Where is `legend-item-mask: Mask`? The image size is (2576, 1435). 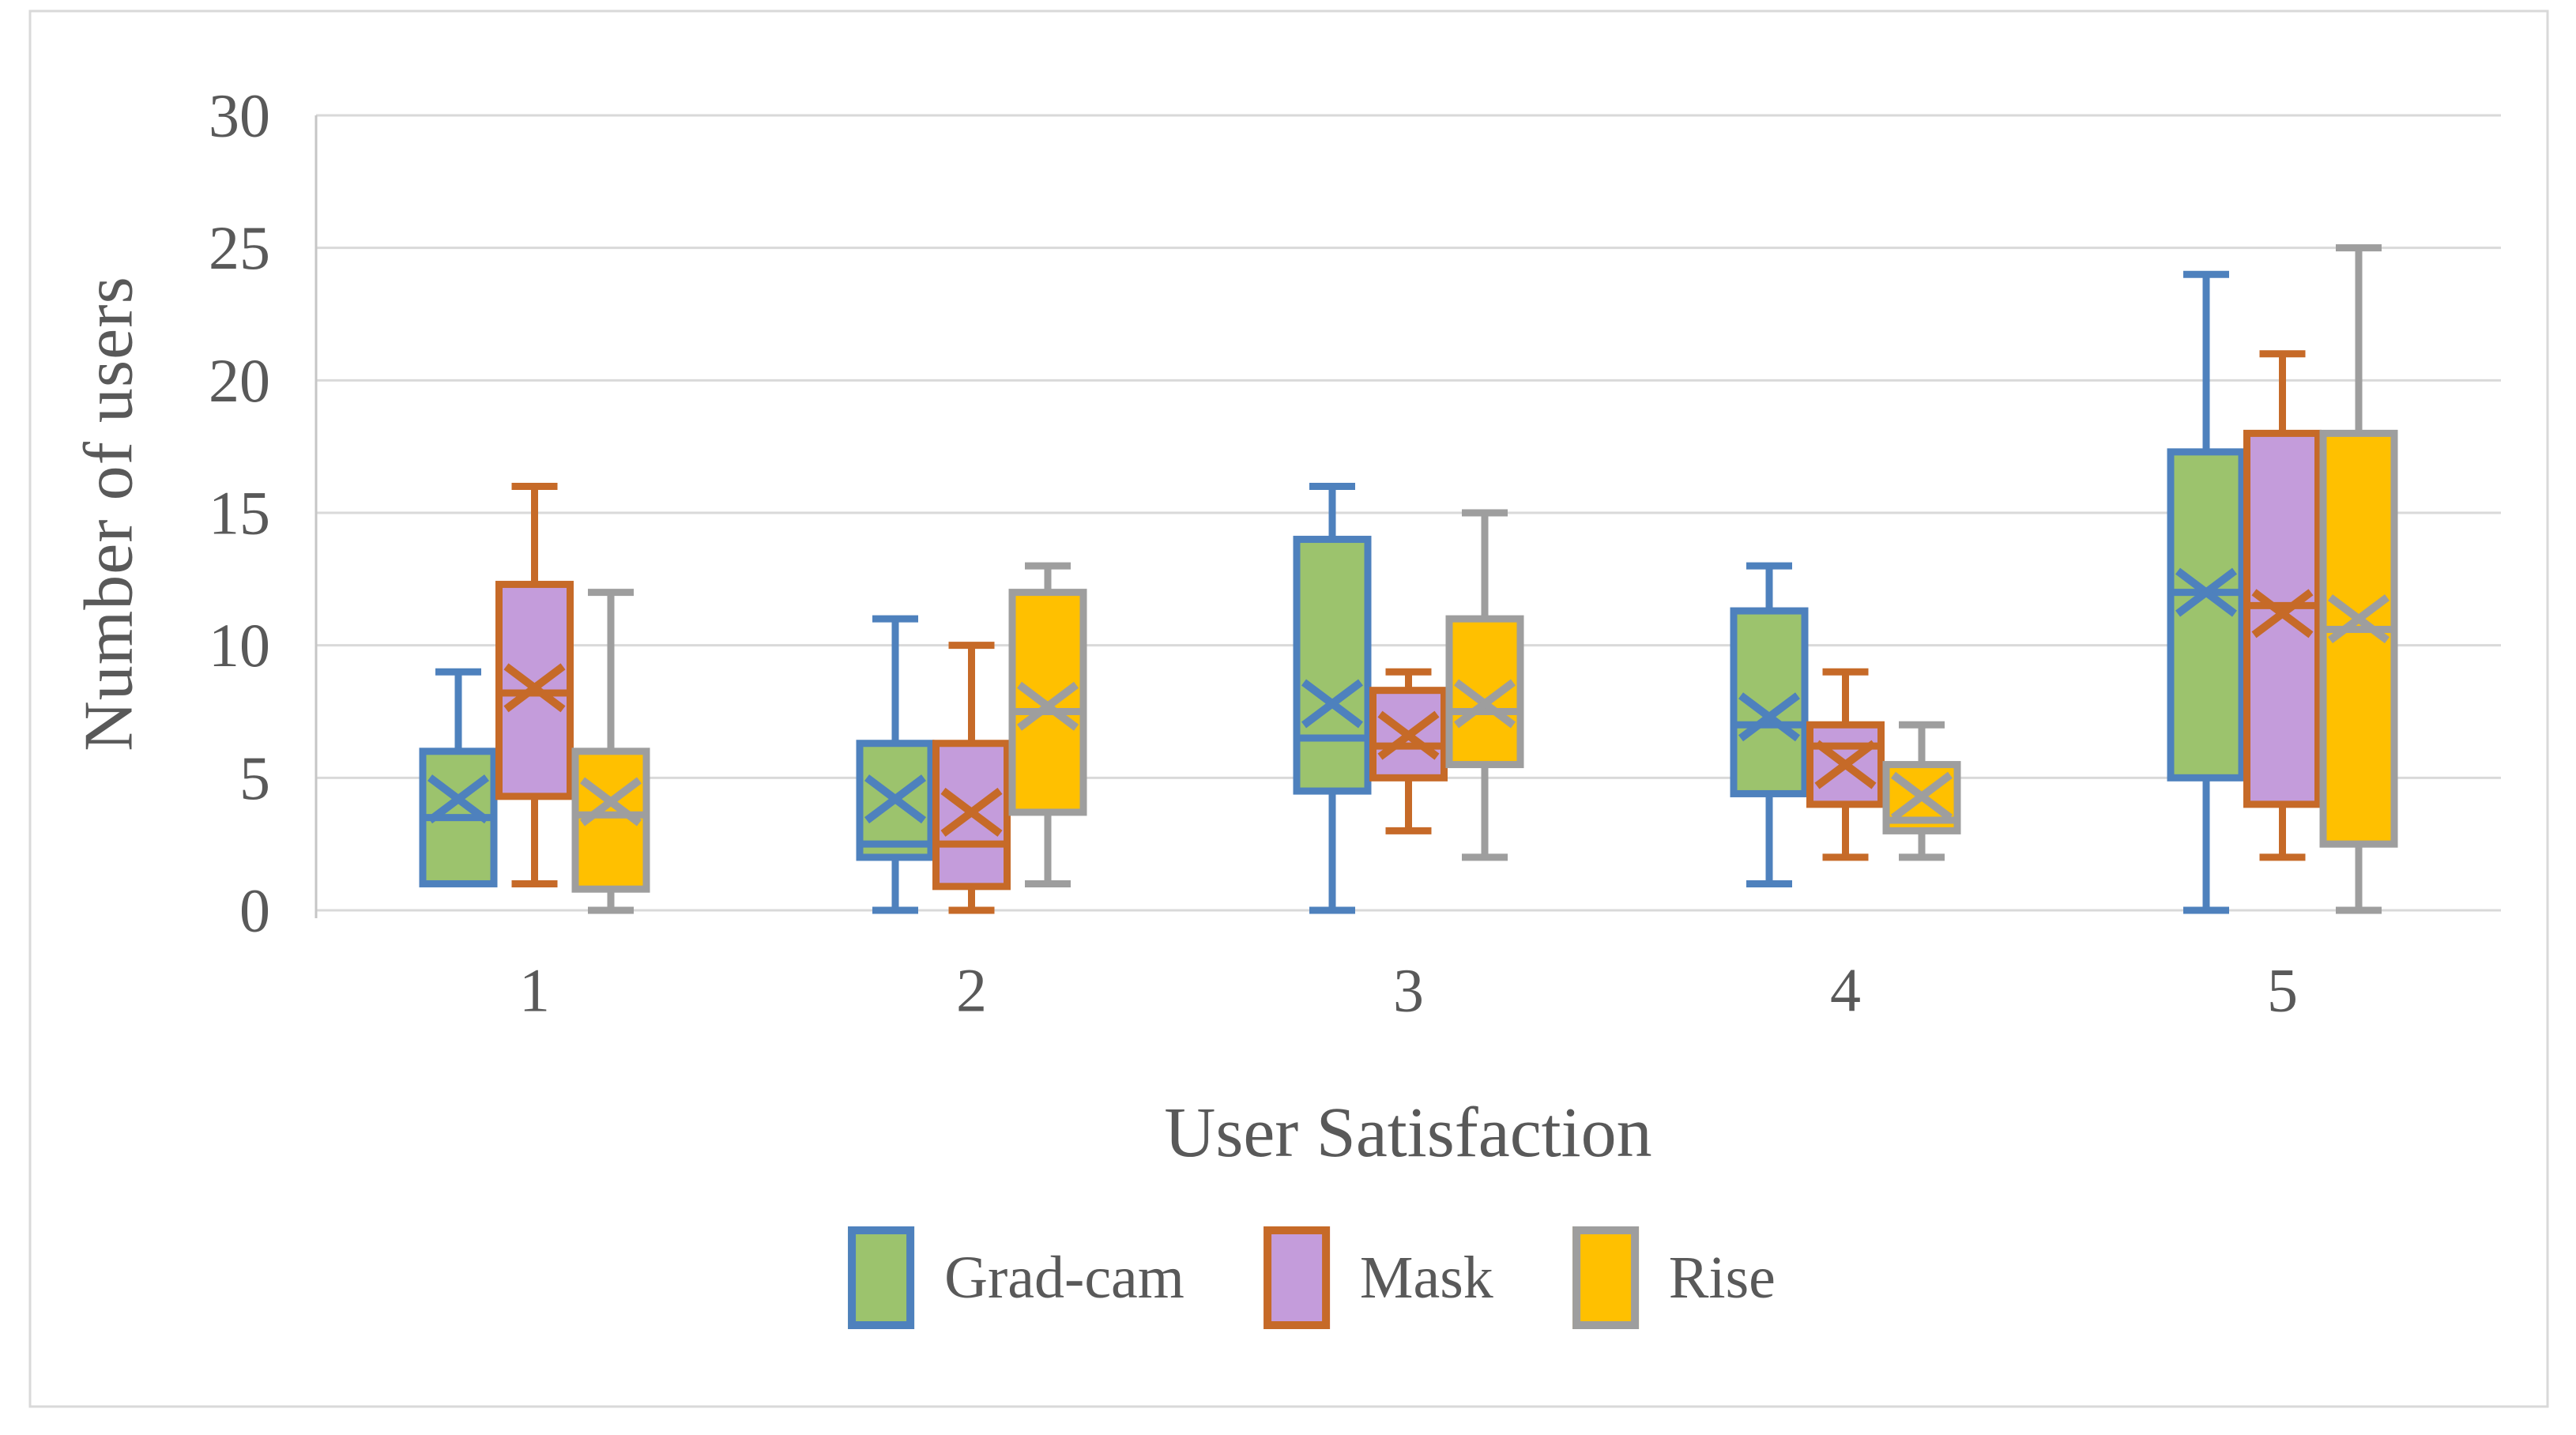 legend-item-mask: Mask is located at coordinates (1378, 1277).